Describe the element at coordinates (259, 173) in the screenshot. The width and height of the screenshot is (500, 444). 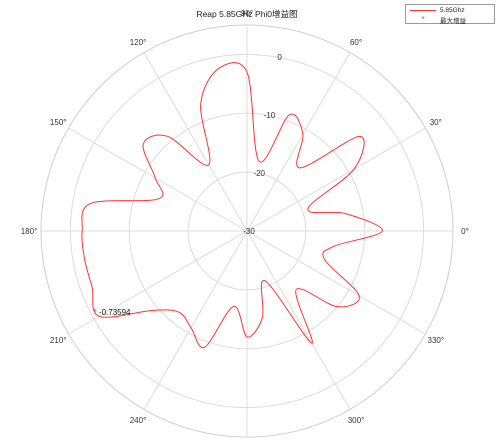
I see `radial-tick-label: -20` at that location.